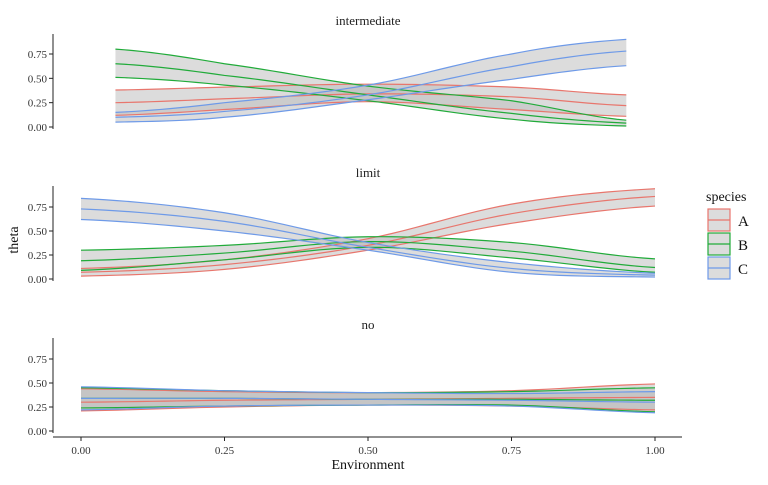 This screenshot has height=485, width=768. Describe the element at coordinates (368, 324) in the screenshot. I see `facet-title: no` at that location.